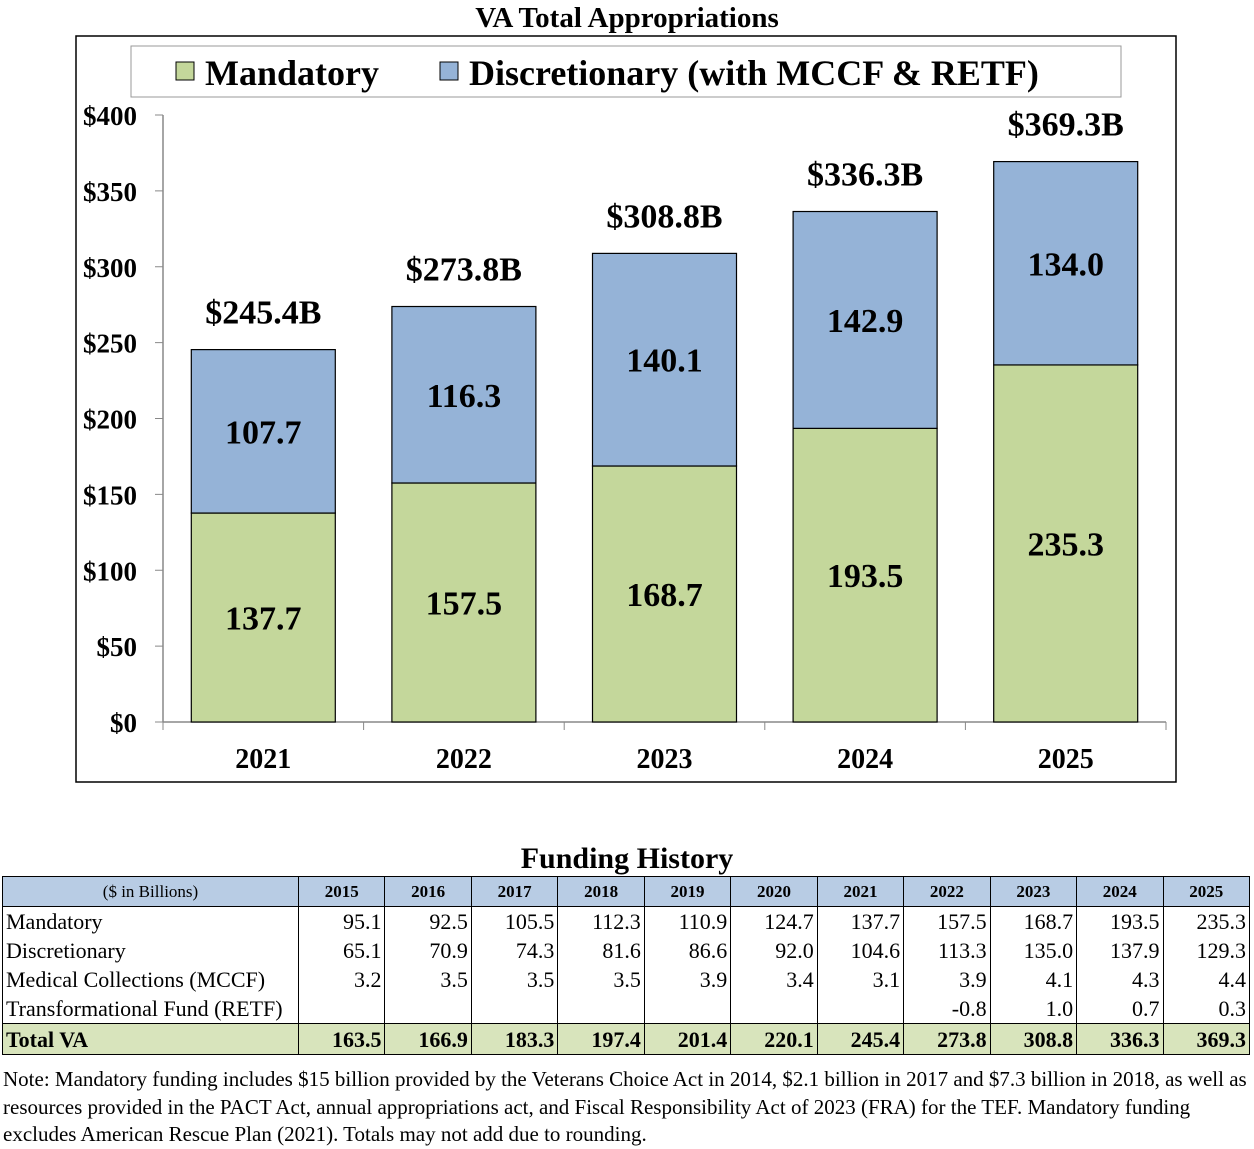  Describe the element at coordinates (687, 950) in the screenshot. I see `table-cell: 86.6` at that location.